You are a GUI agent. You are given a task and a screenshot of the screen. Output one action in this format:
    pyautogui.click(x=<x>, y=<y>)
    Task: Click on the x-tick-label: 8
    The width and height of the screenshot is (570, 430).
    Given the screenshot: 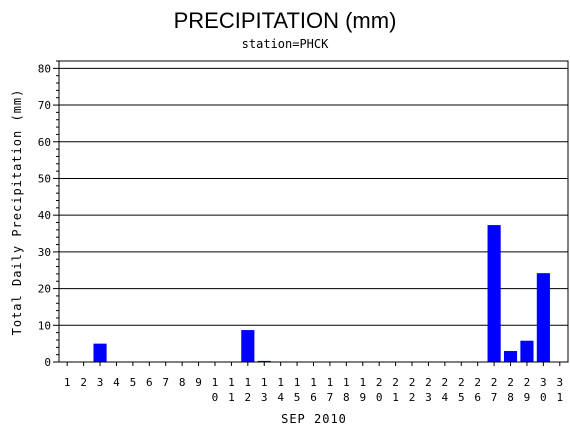 What is the action you would take?
    pyautogui.click(x=182, y=382)
    